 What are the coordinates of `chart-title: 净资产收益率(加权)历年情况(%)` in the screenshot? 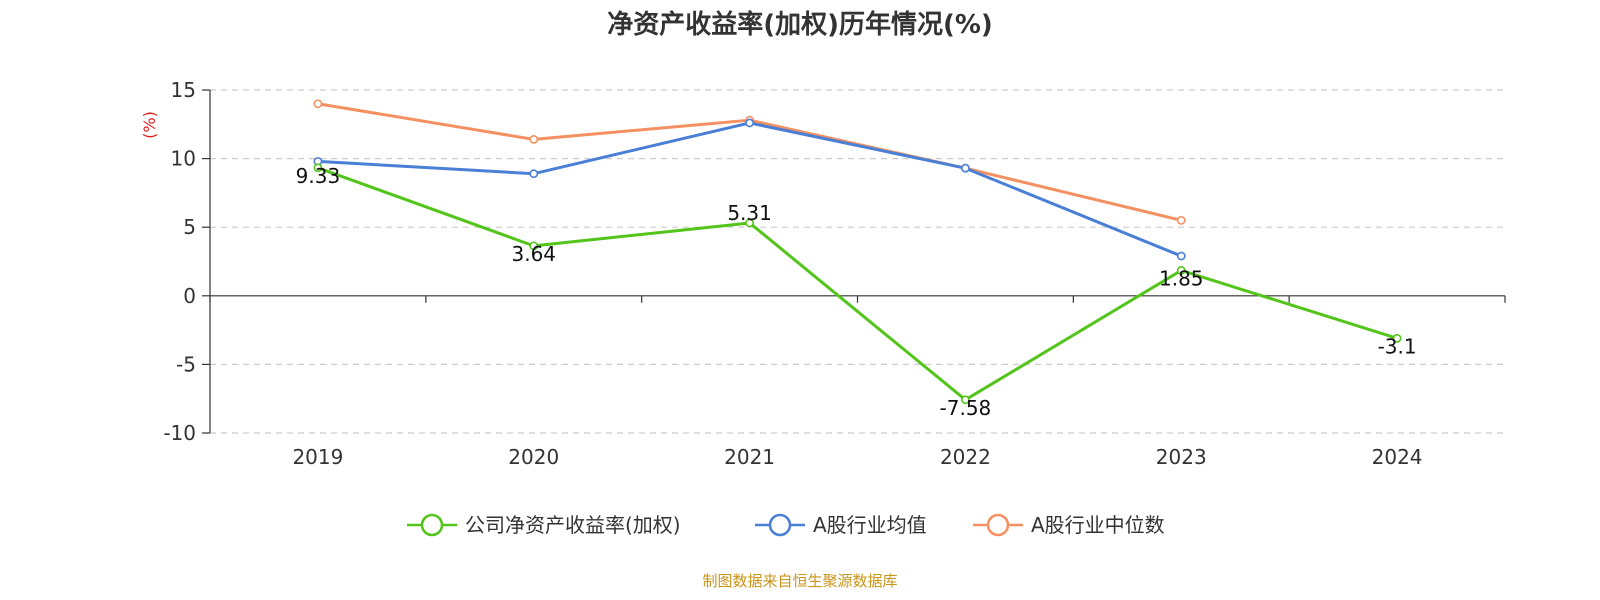 It's located at (800, 24).